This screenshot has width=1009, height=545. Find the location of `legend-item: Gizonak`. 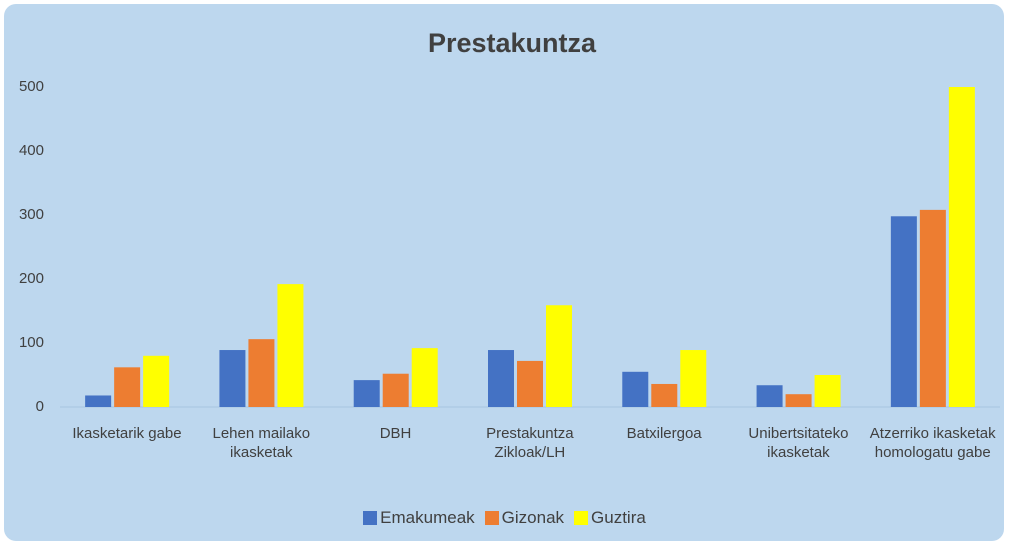

legend-item: Gizonak is located at coordinates (524, 518).